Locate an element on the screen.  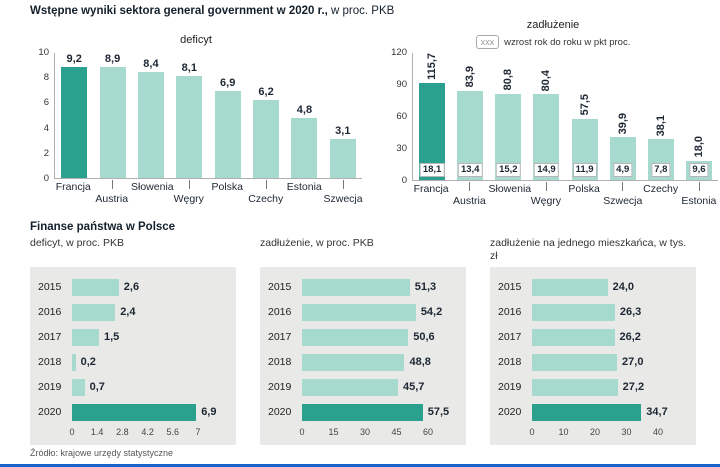
chart-row: 2019 45,7 is located at coordinates (363, 387).